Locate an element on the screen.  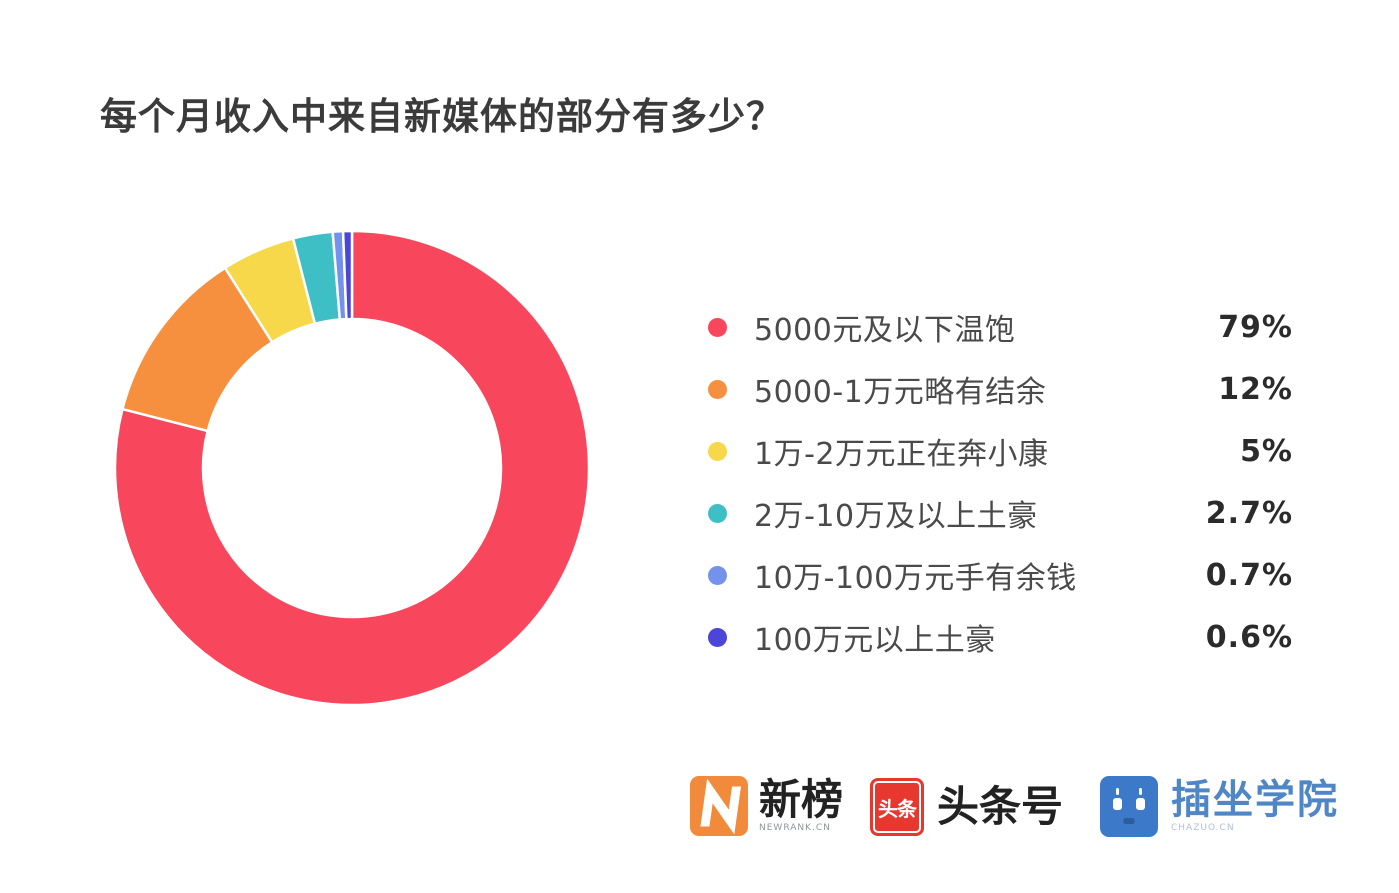
donut-segment is located at coordinates (347, 275).